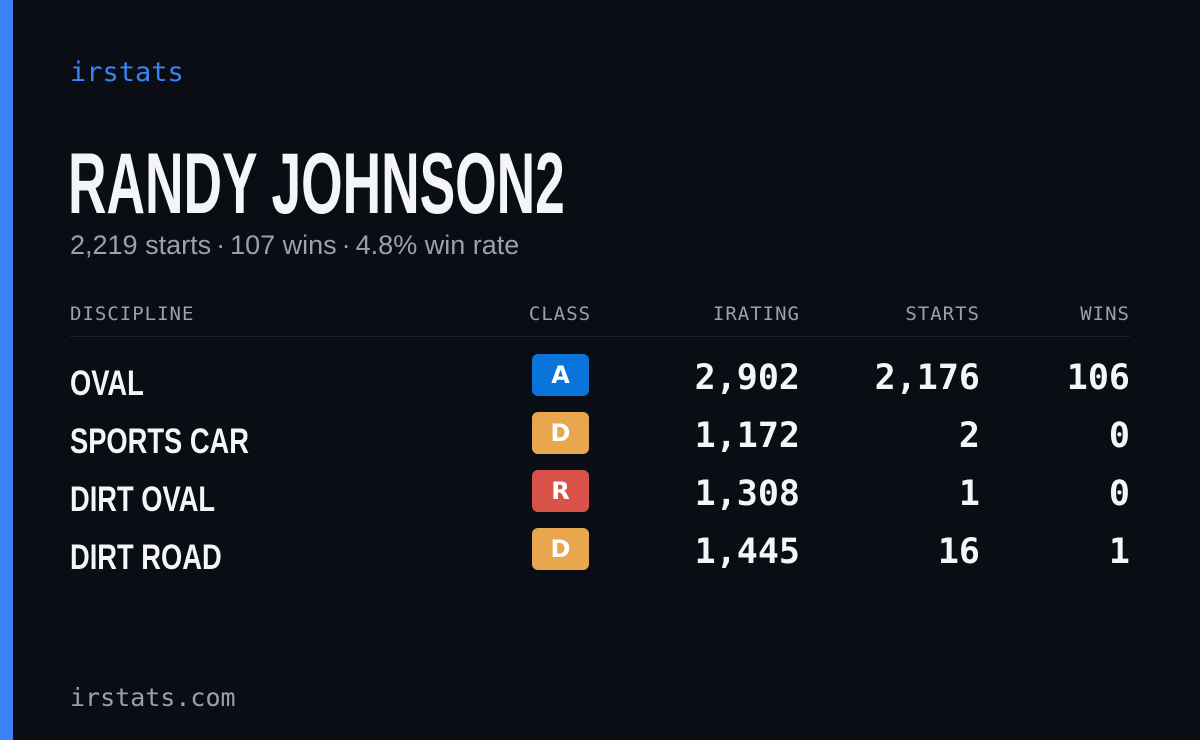 The width and height of the screenshot is (1200, 740). What do you see at coordinates (756, 314) in the screenshot?
I see `header-irating: IRATING` at bounding box center [756, 314].